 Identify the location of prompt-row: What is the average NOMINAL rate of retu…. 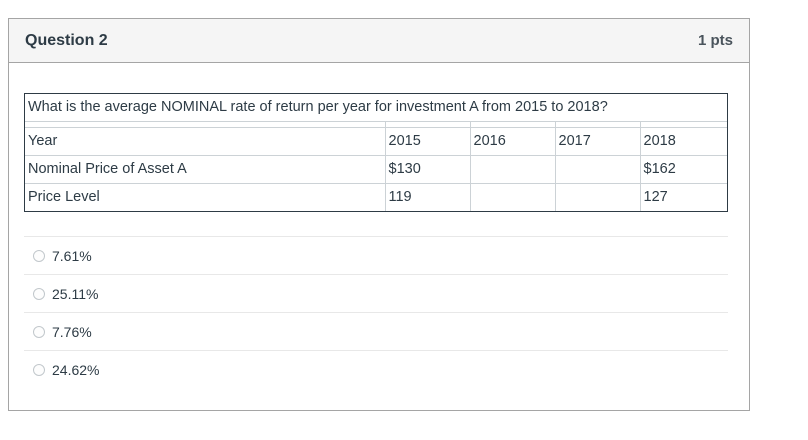
(376, 107).